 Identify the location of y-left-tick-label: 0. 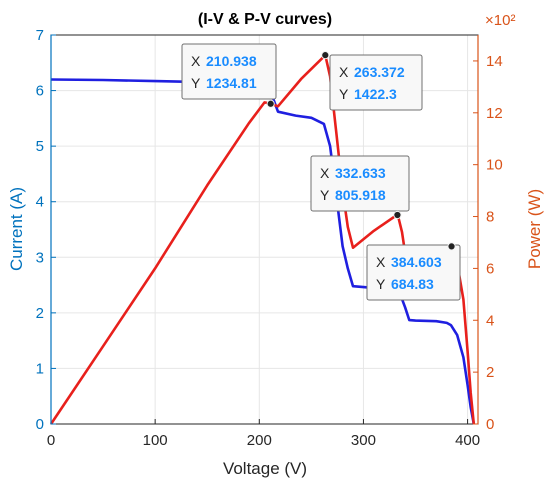
(40, 424).